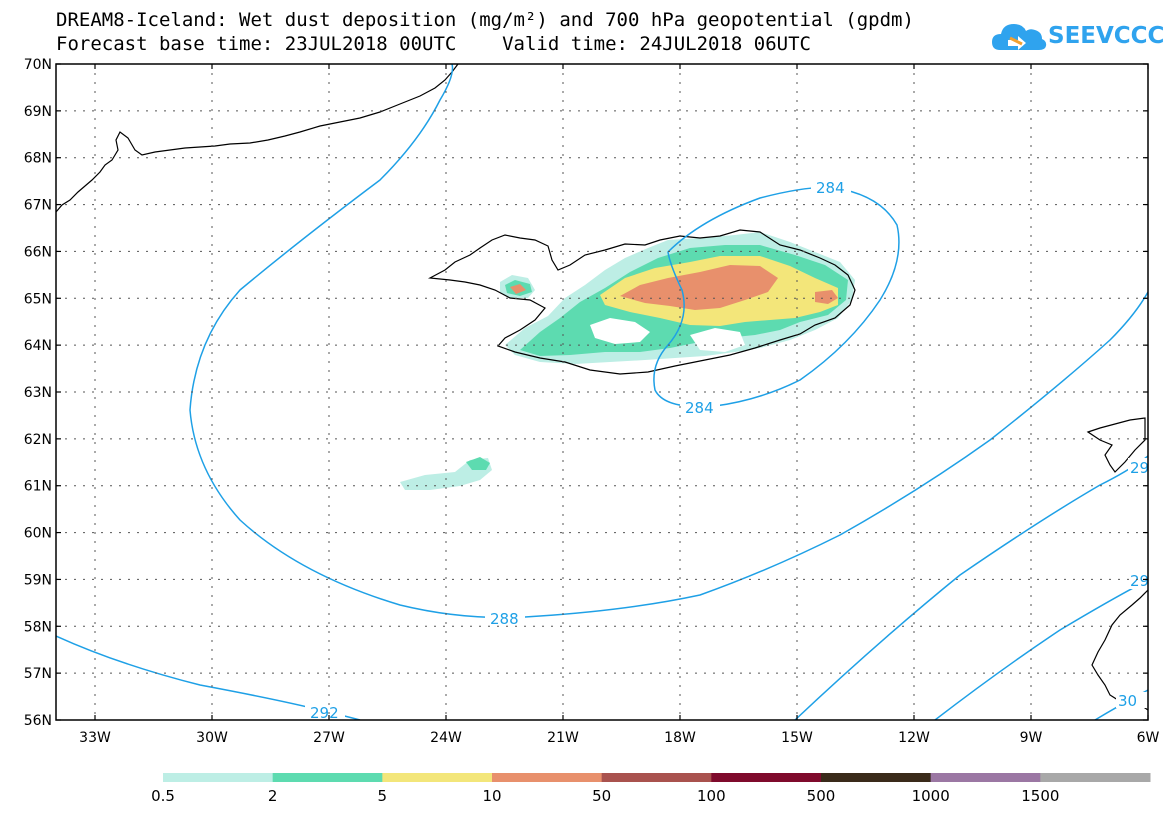 The image size is (1175, 815). What do you see at coordinates (38, 440) in the screenshot?
I see `latitude-label: 62N` at bounding box center [38, 440].